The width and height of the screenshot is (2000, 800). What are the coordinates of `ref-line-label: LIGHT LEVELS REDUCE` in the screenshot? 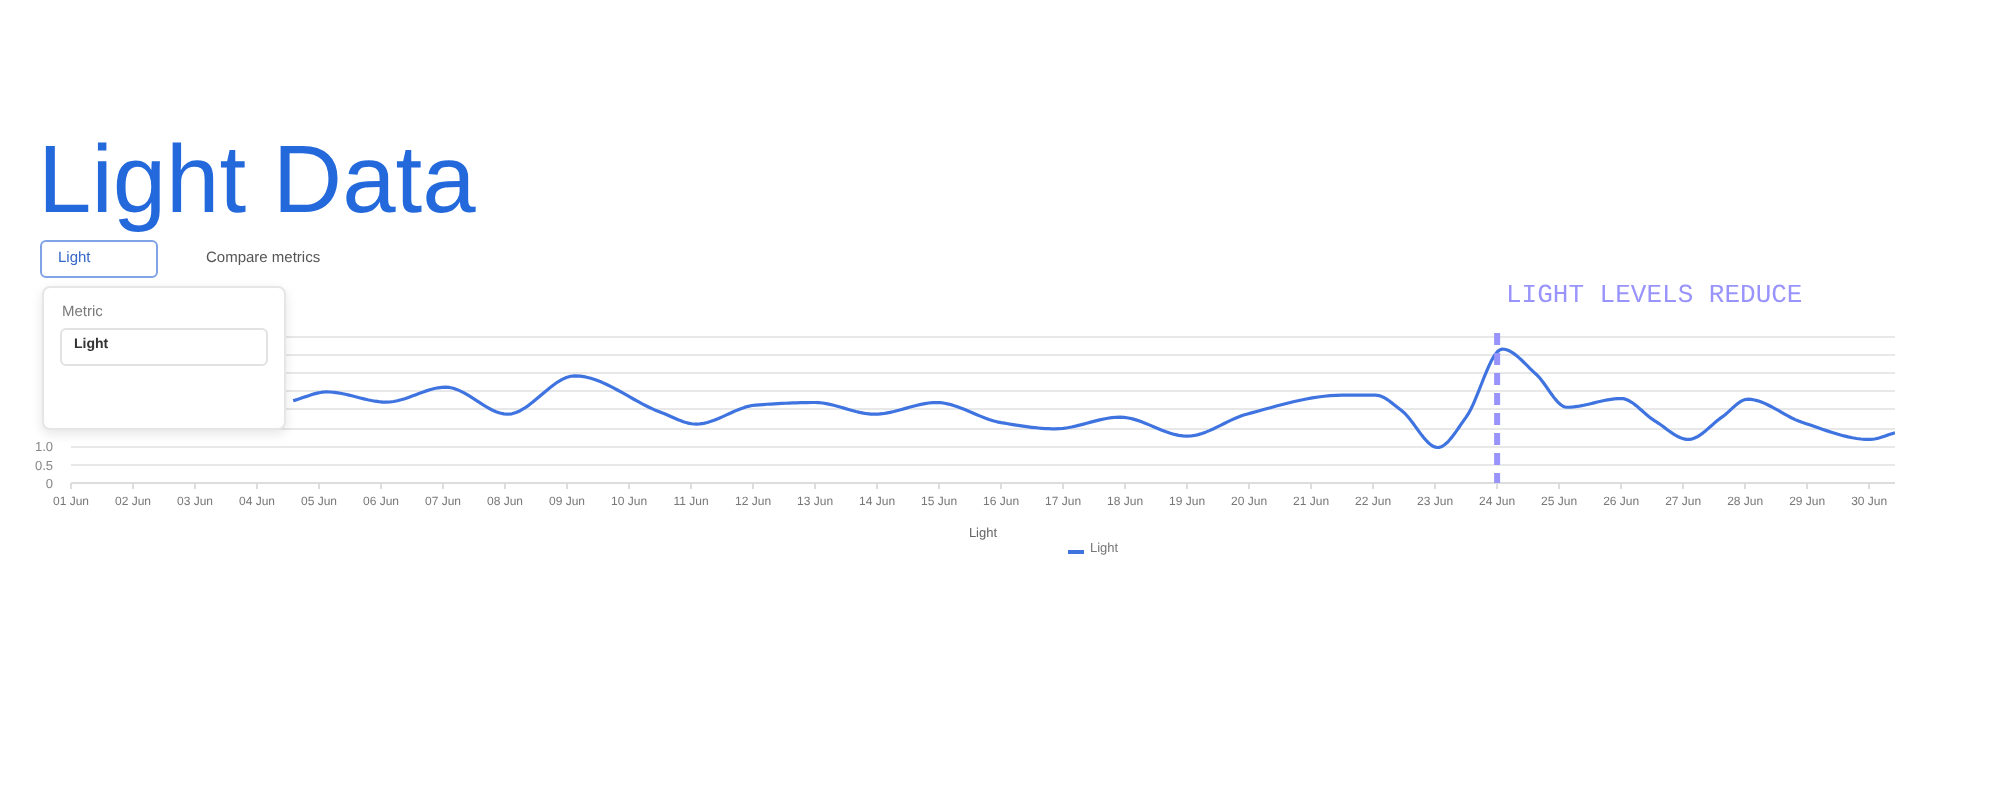 It's located at (1654, 295).